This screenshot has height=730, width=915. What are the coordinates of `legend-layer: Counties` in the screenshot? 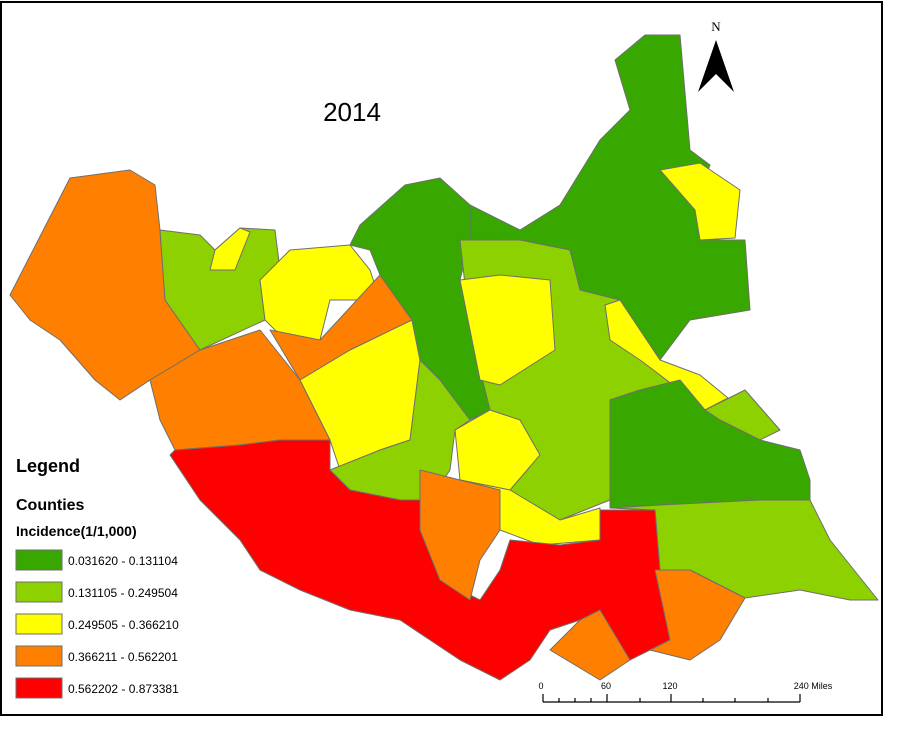 It's located at (50, 505).